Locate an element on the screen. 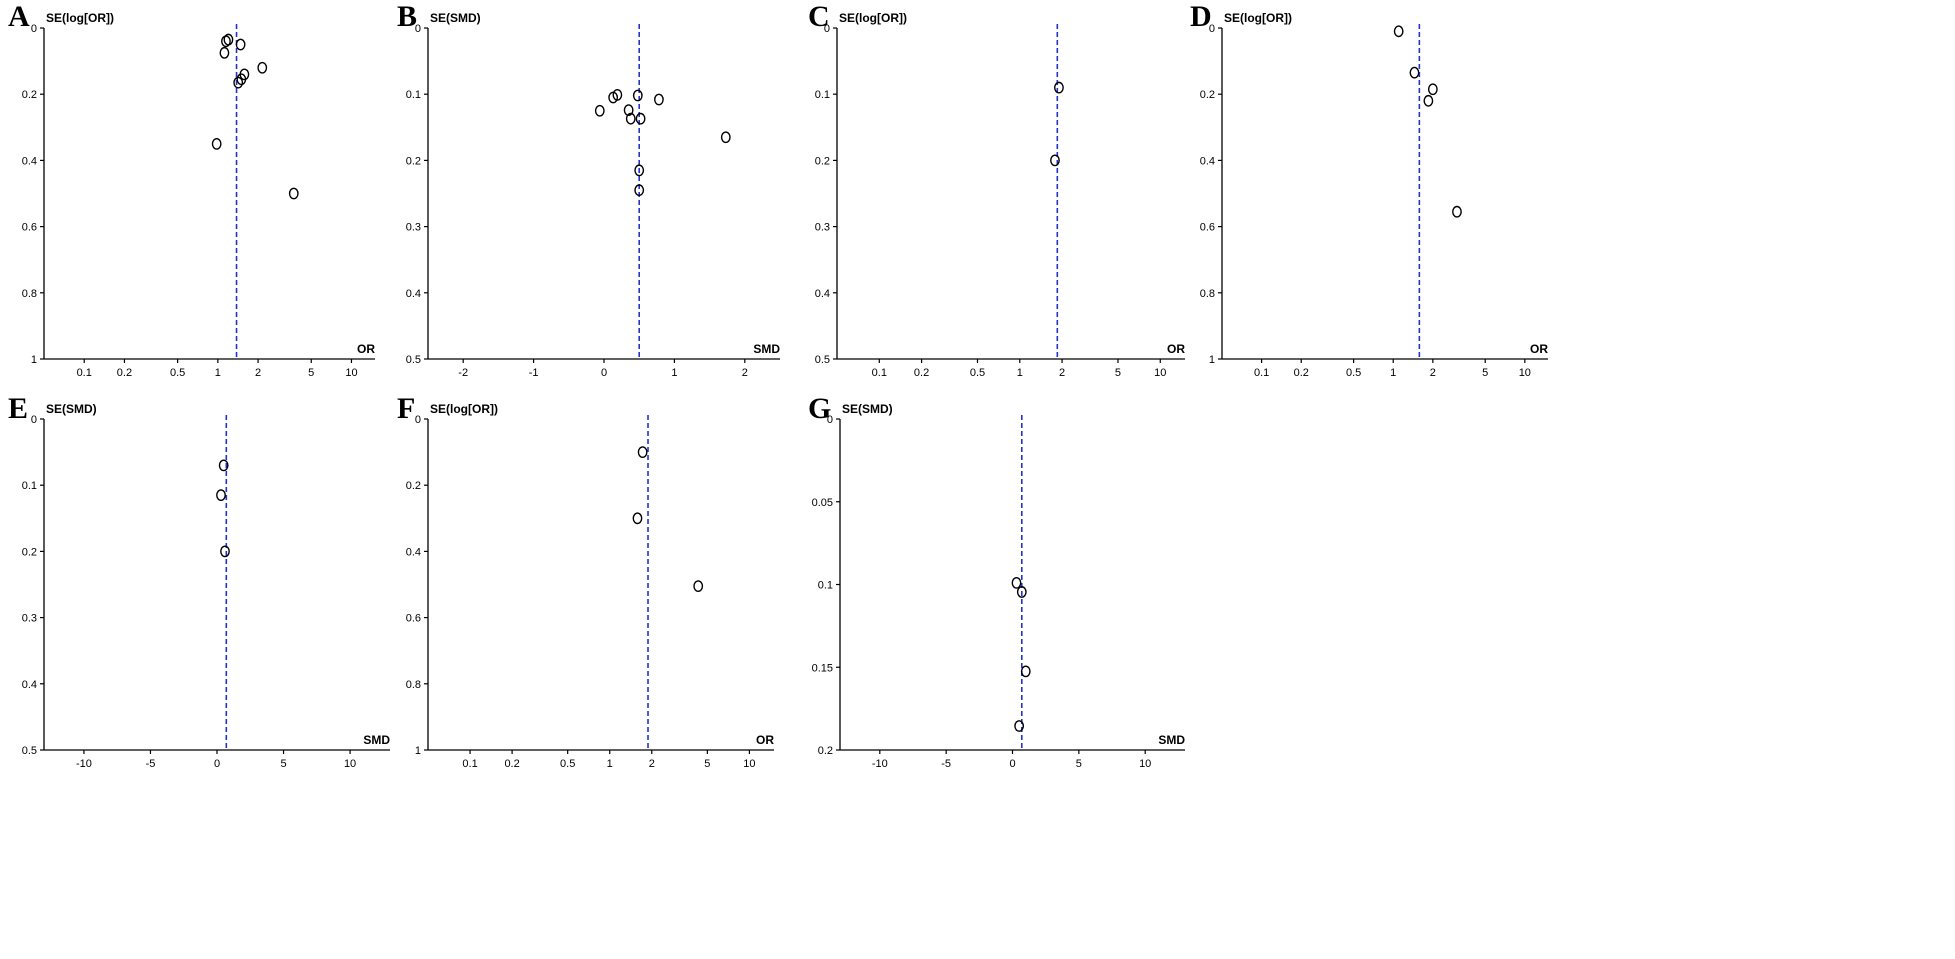  panel-g-y-tick-label: 0.2 is located at coordinates (825, 751).